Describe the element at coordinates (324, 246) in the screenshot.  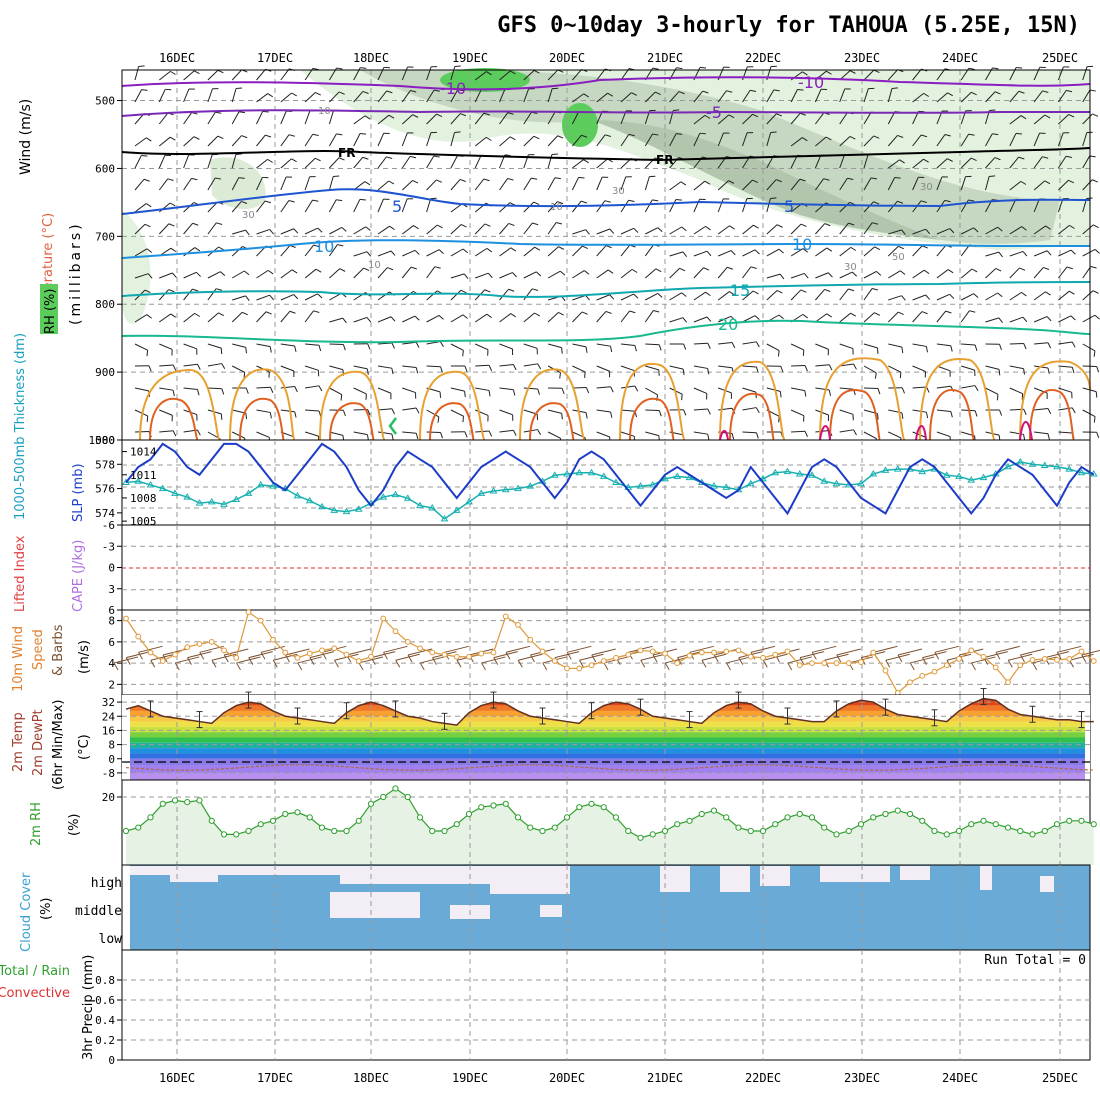
I see `label-p10-a: 10` at that location.